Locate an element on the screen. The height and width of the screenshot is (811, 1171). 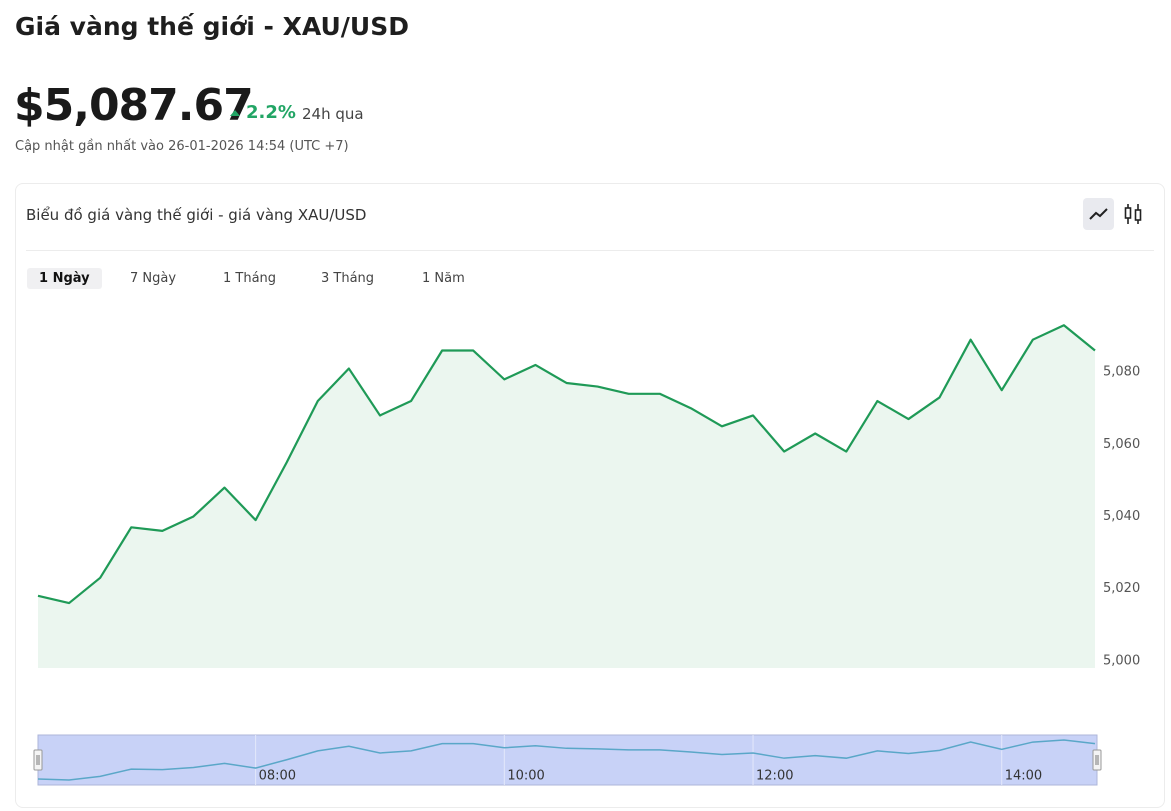
range-tab: 3 Tháng is located at coordinates (348, 278).